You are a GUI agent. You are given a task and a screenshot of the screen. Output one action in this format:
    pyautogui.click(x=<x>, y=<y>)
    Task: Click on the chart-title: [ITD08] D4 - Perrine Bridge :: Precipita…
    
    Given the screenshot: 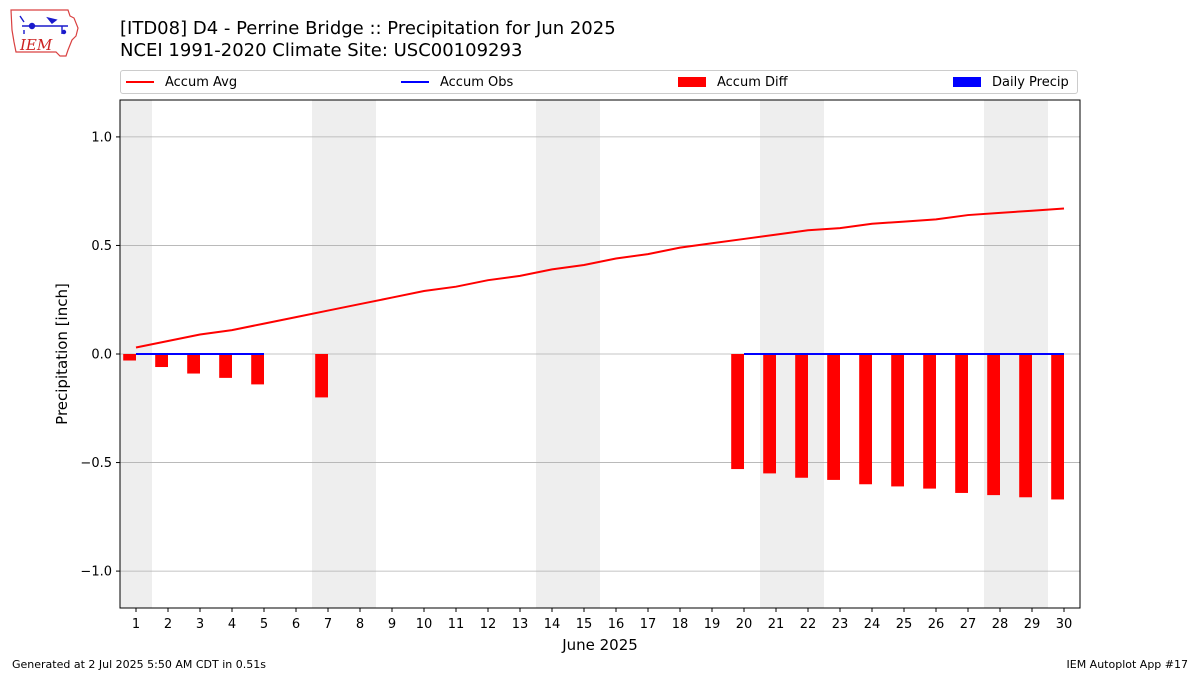 What is the action you would take?
    pyautogui.click(x=368, y=28)
    